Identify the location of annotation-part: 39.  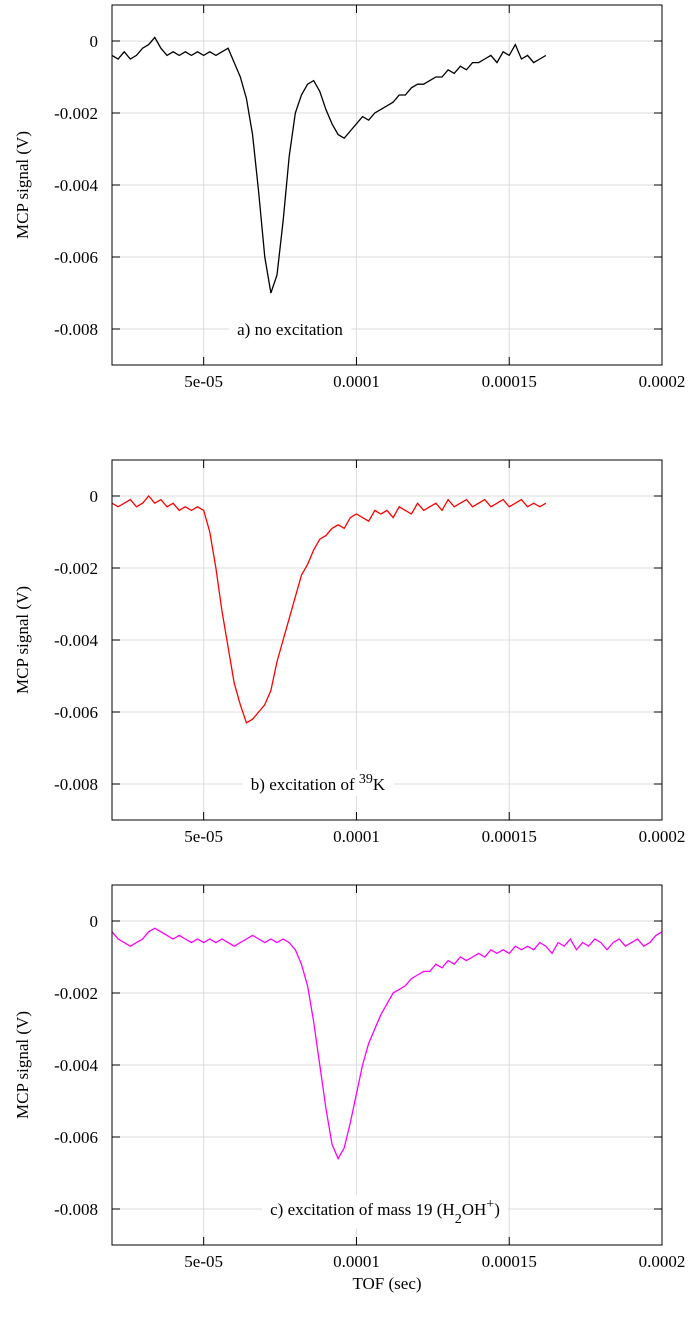
(366, 779).